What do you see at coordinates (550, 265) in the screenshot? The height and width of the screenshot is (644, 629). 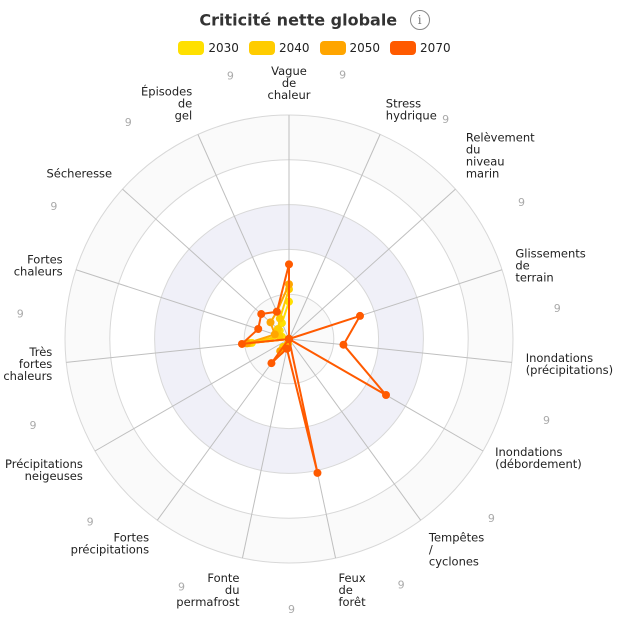 I see `axis-label: Glissements de terrain` at bounding box center [550, 265].